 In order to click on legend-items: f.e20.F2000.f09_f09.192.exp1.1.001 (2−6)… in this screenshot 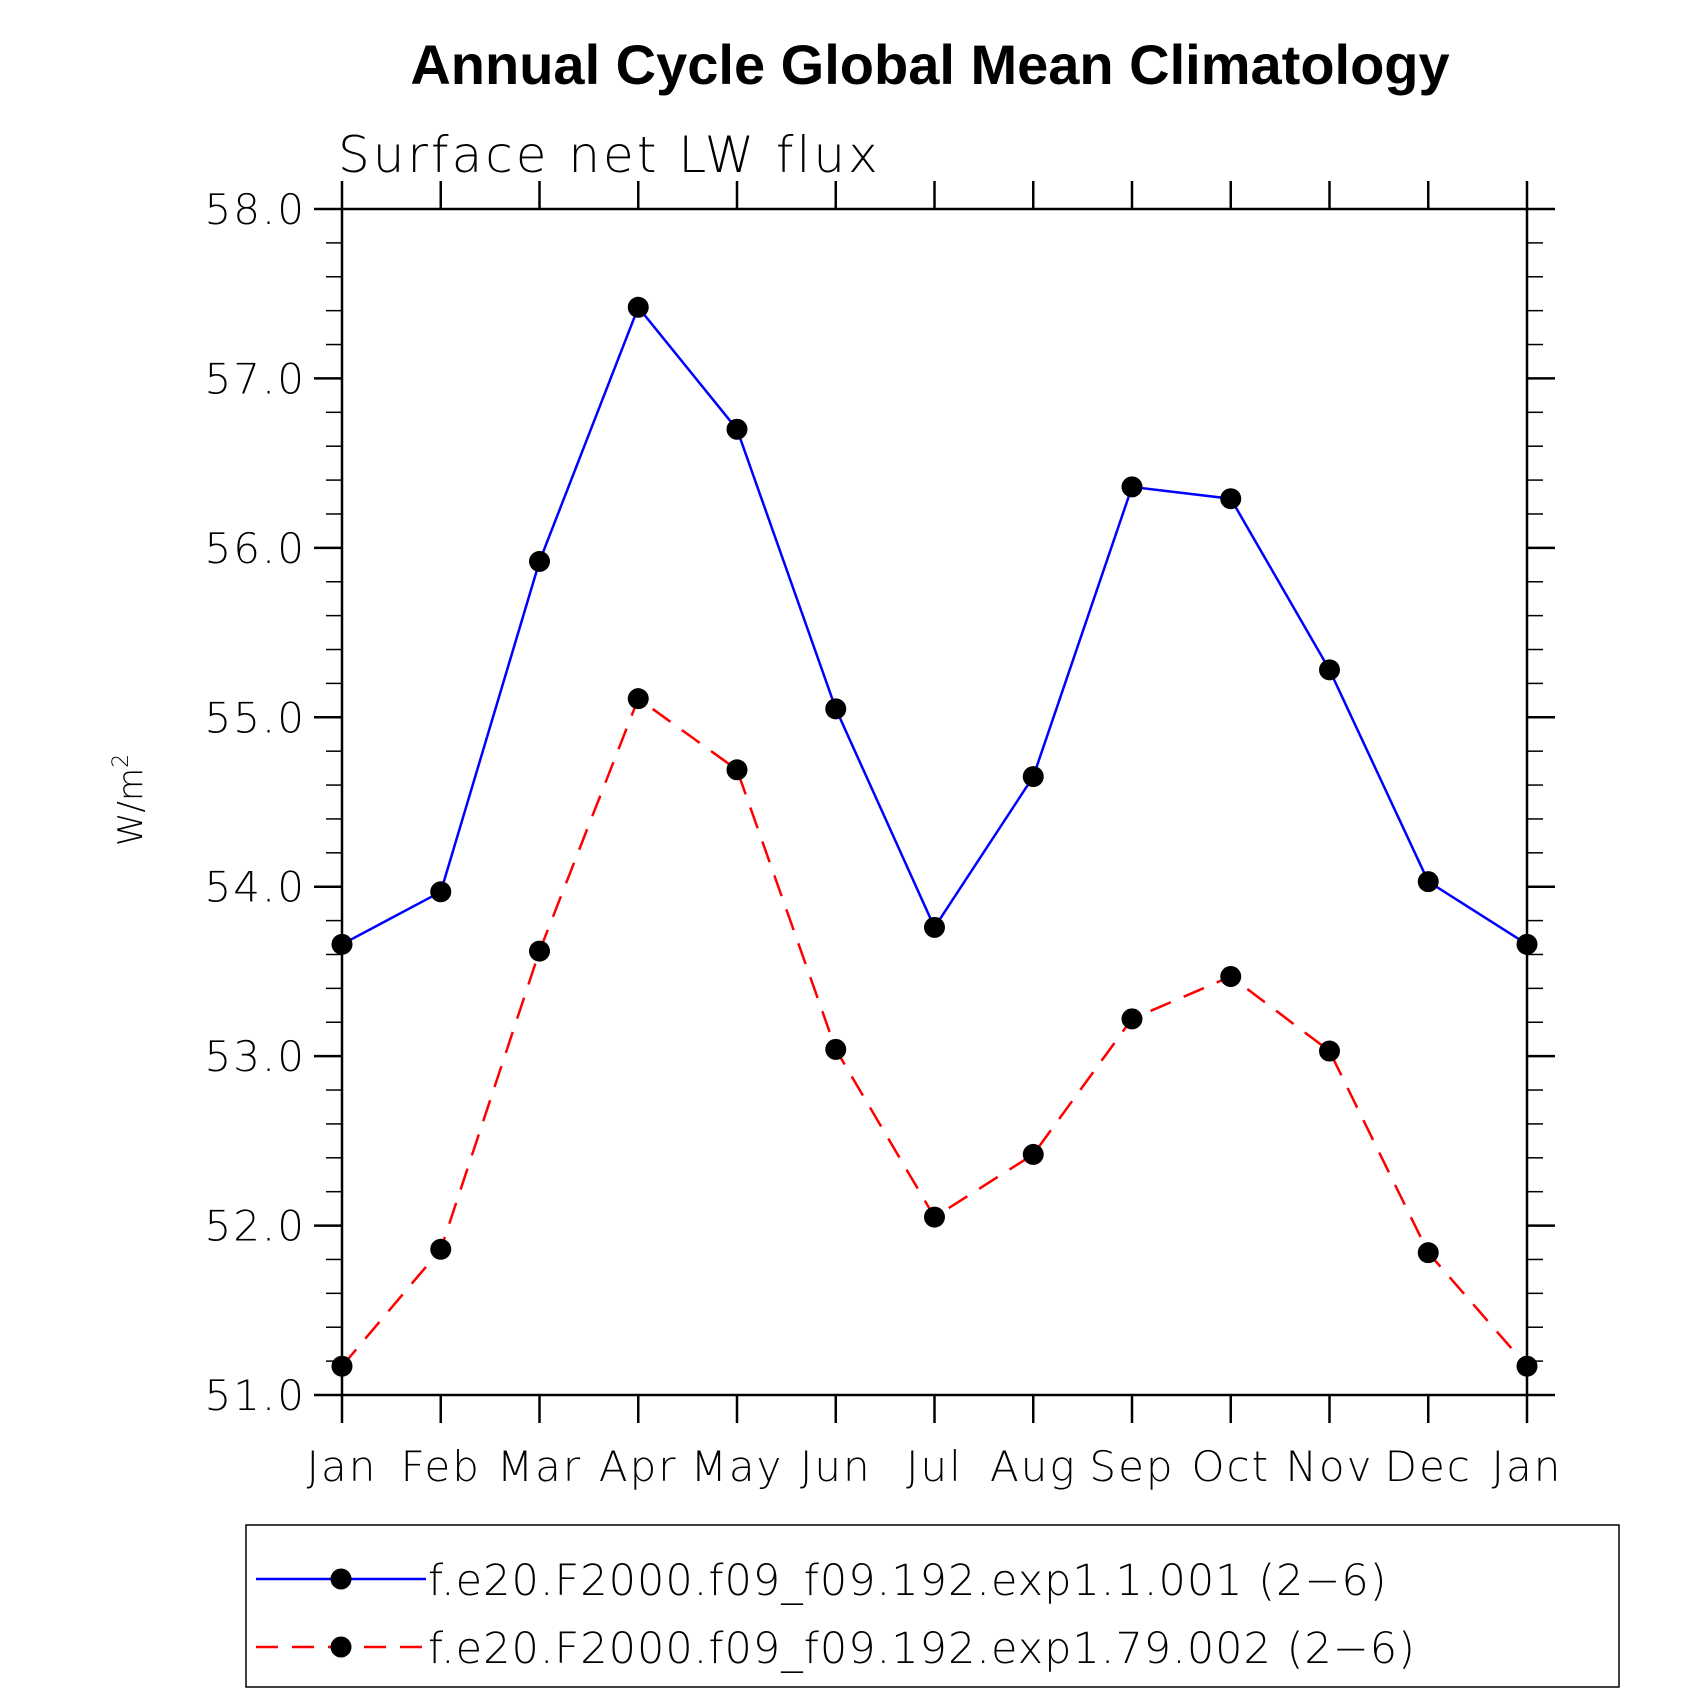, I will do `click(836, 1615)`.